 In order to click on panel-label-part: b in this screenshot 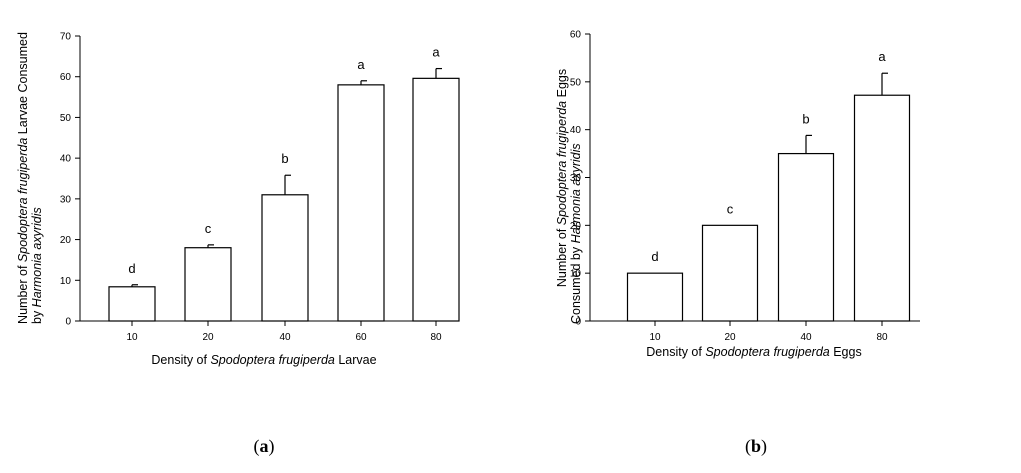, I will do `click(756, 446)`.